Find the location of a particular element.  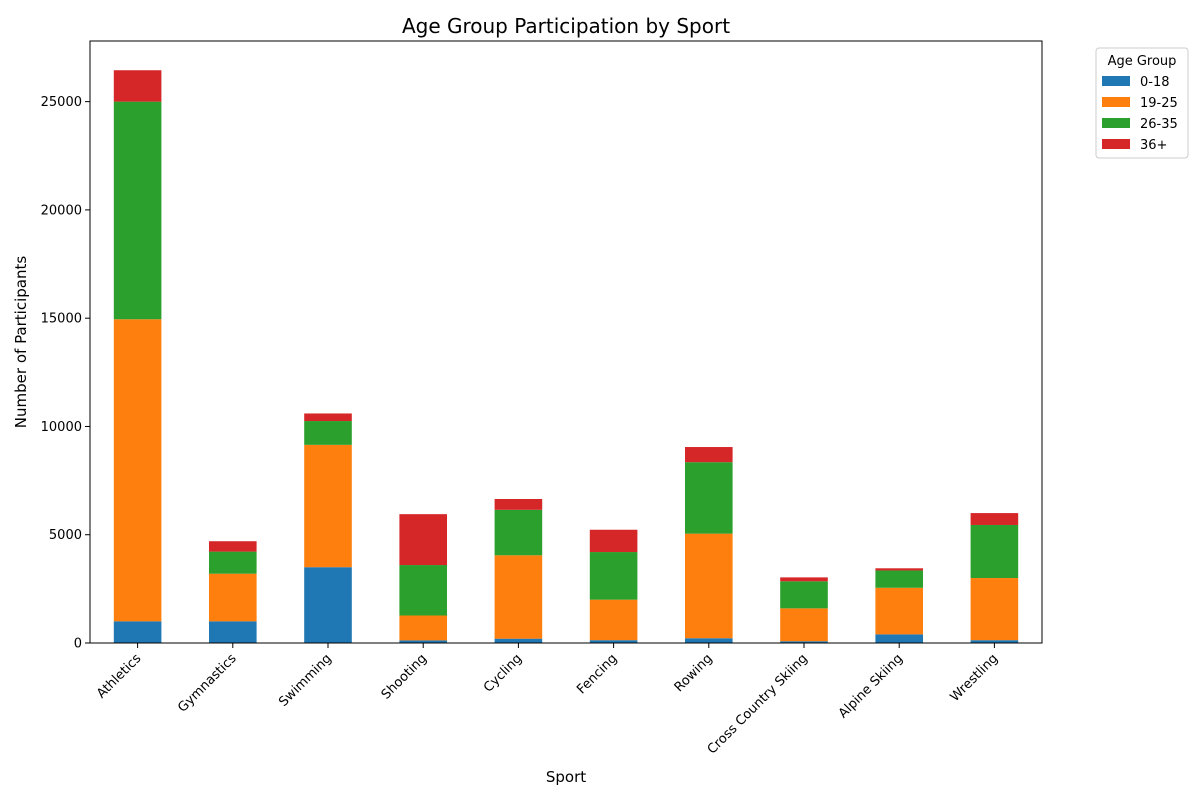

legend-entry: 26-35 is located at coordinates (1159, 124).